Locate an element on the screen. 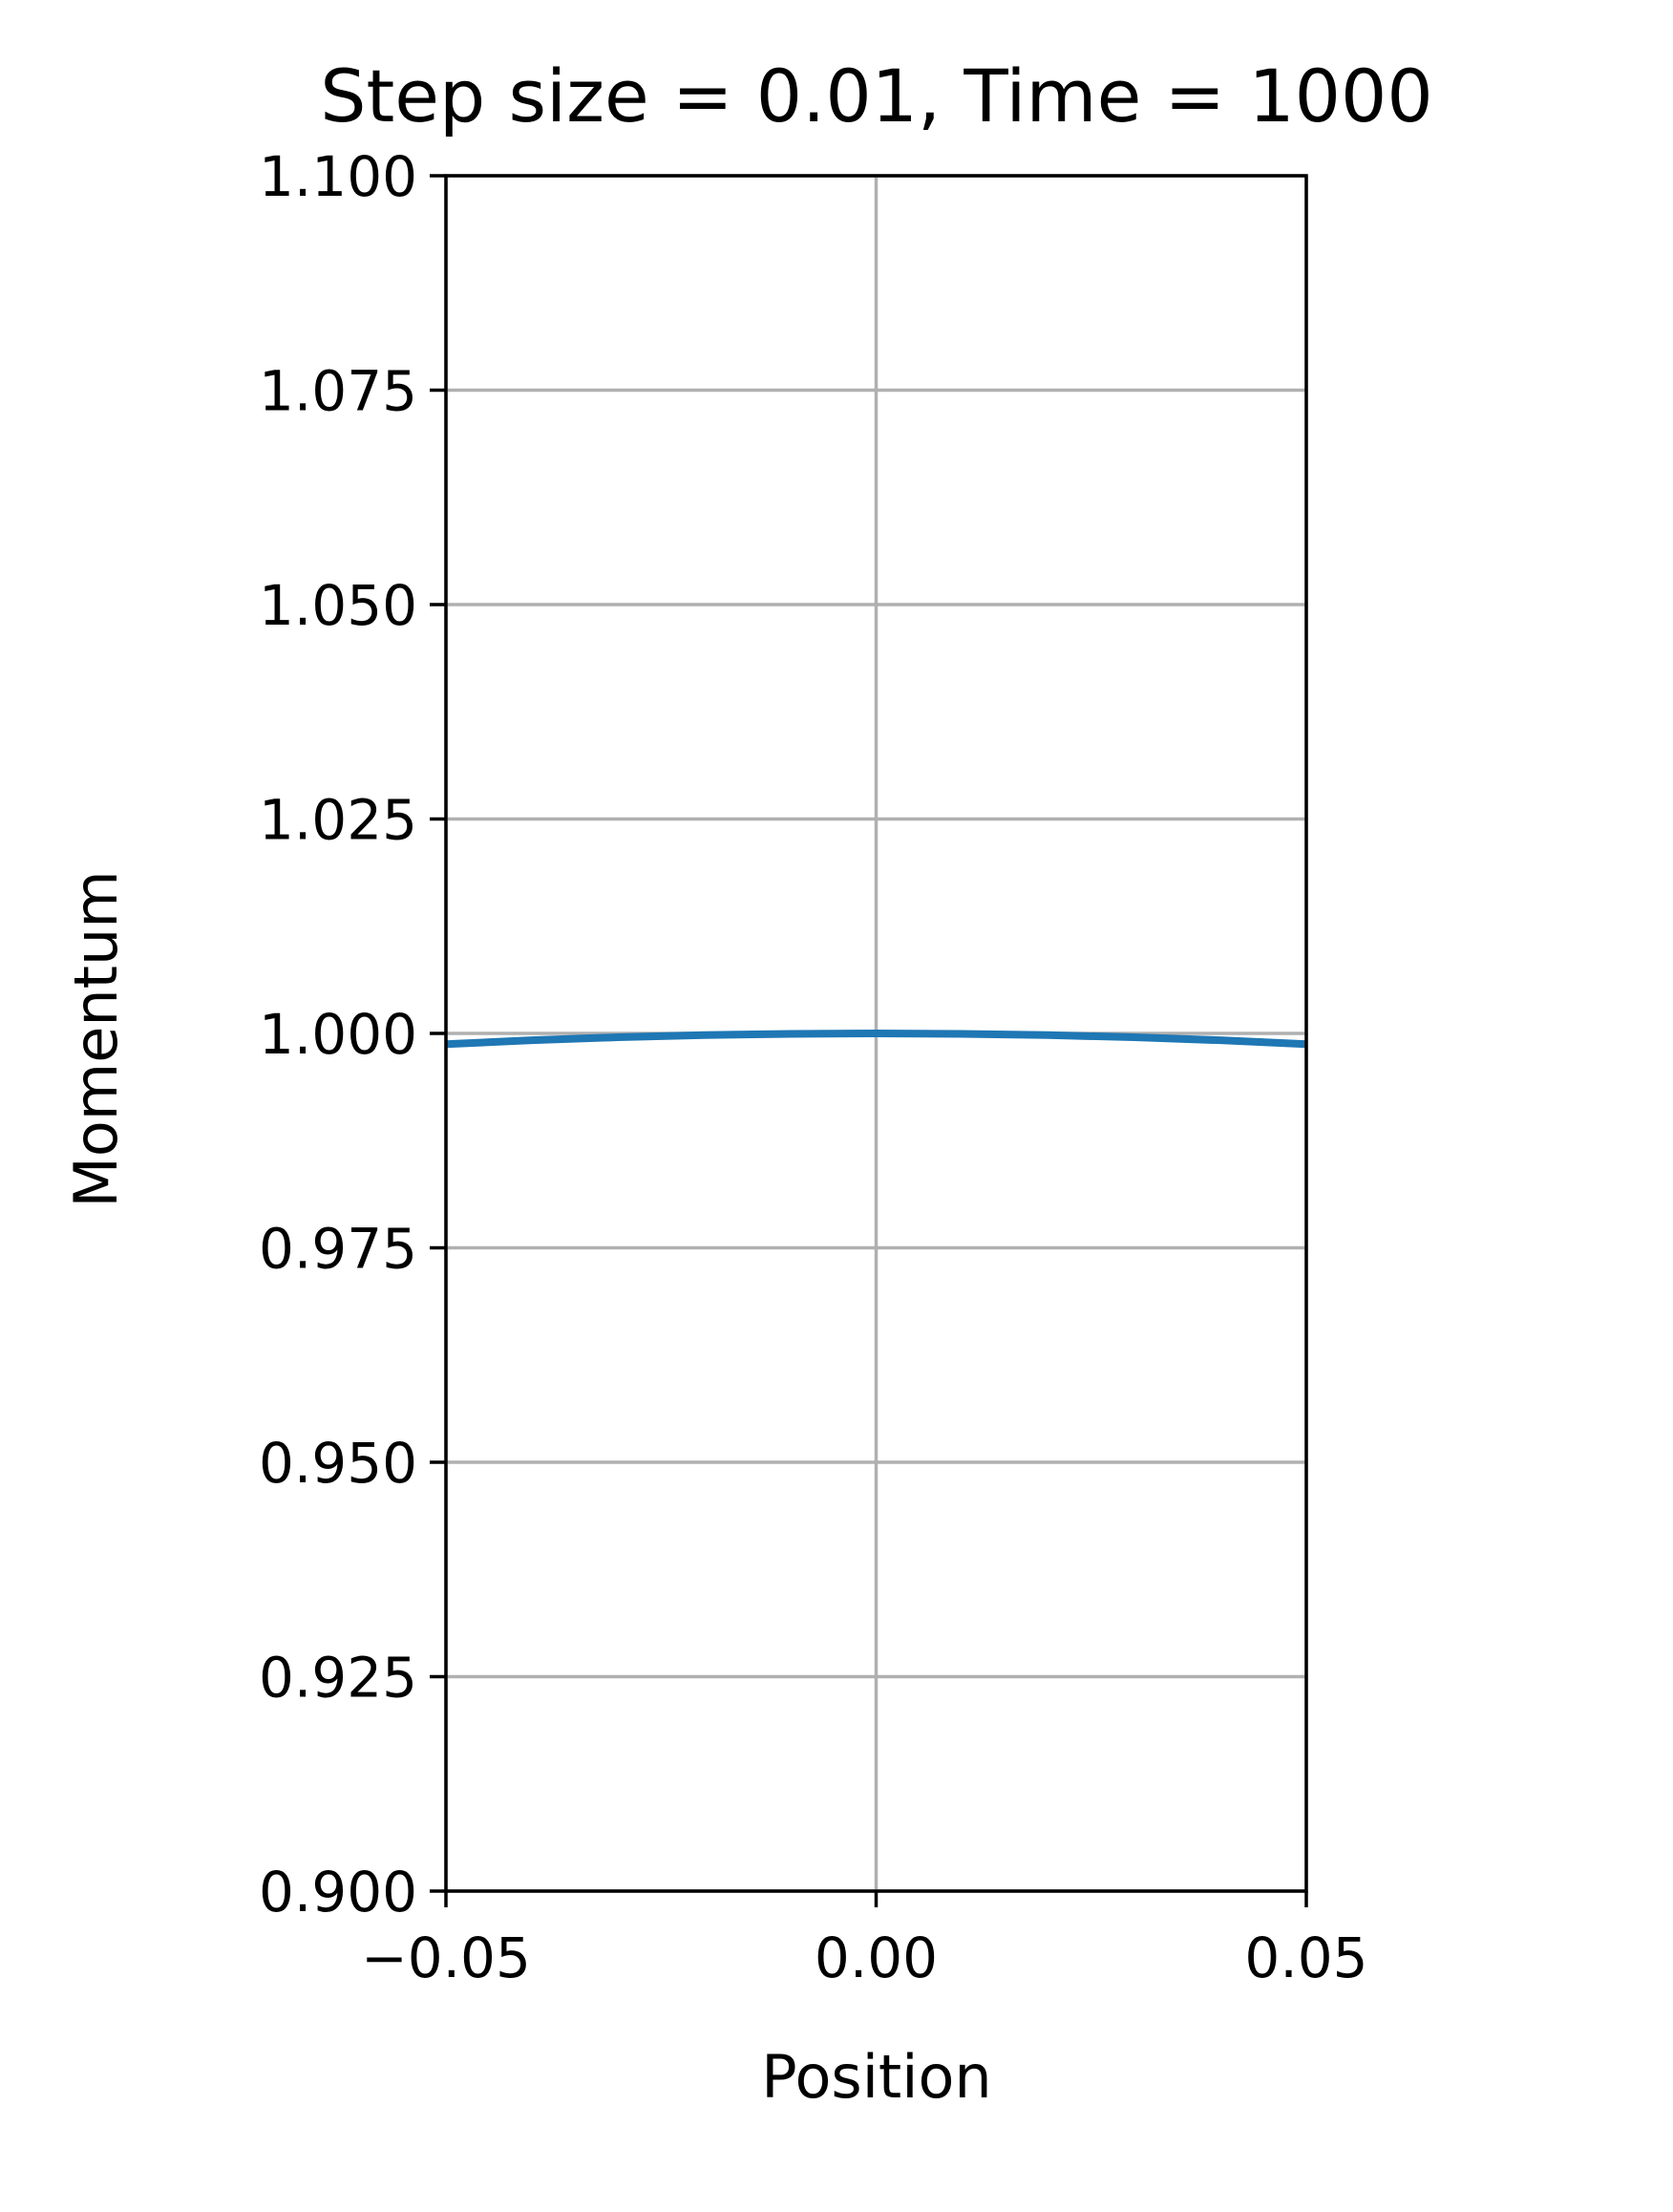  series-layer is located at coordinates (876, 1039).